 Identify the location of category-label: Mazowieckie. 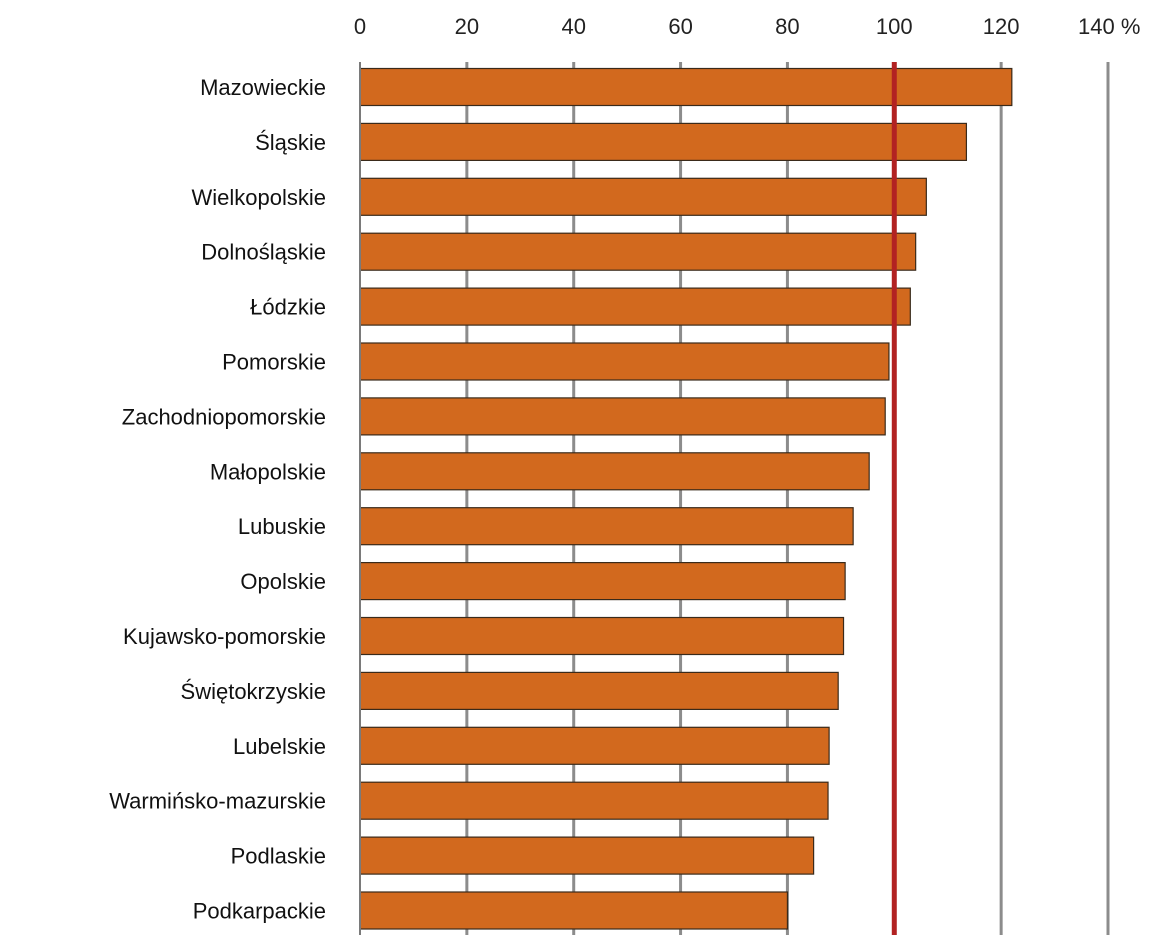
(263, 87).